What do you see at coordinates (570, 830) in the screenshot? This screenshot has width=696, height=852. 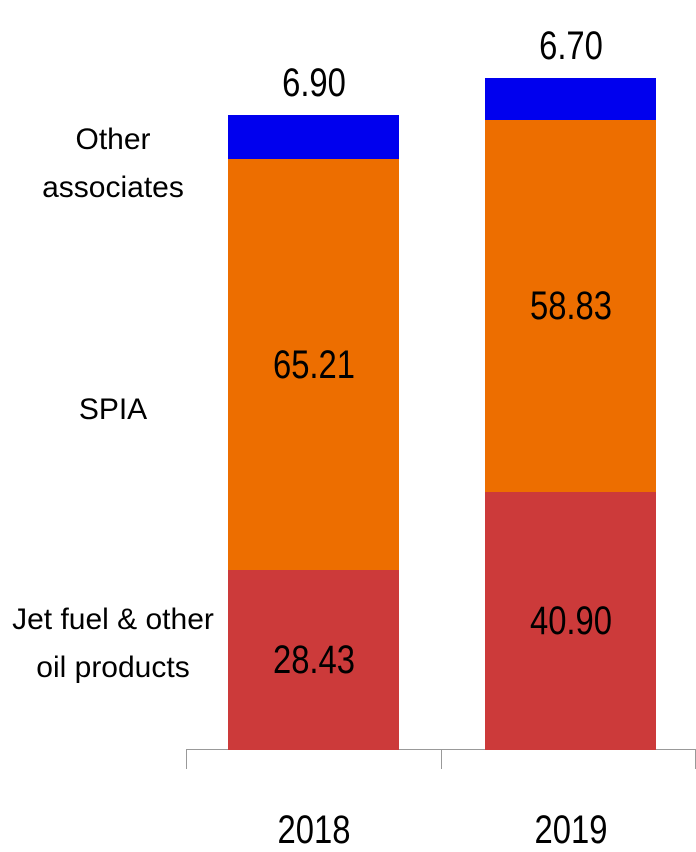 I see `x-tick-label: 2019` at bounding box center [570, 830].